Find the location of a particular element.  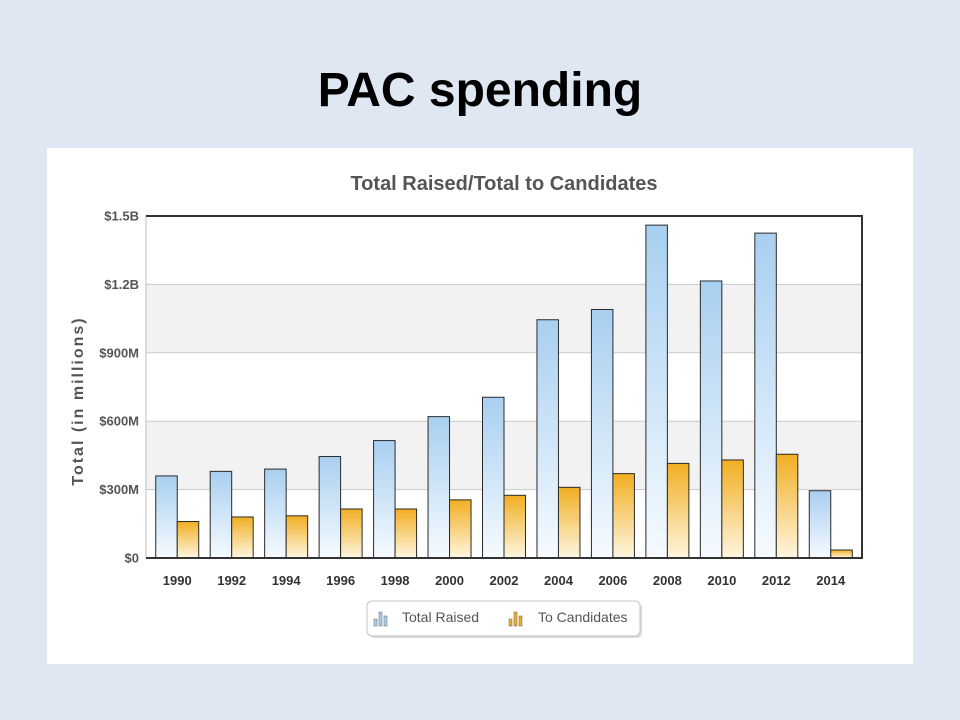

x-tick-label: 1992 is located at coordinates (231, 580).